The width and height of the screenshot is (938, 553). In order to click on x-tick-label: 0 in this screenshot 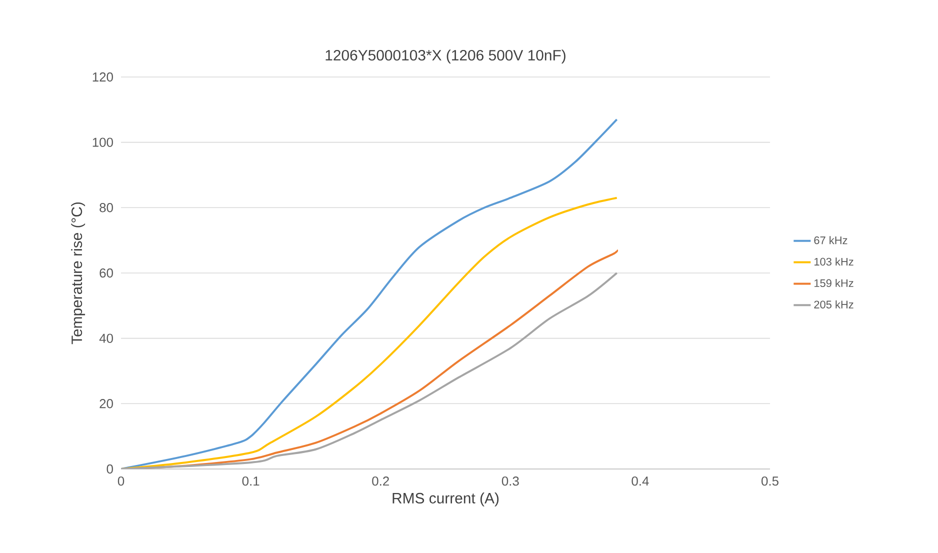, I will do `click(121, 481)`.